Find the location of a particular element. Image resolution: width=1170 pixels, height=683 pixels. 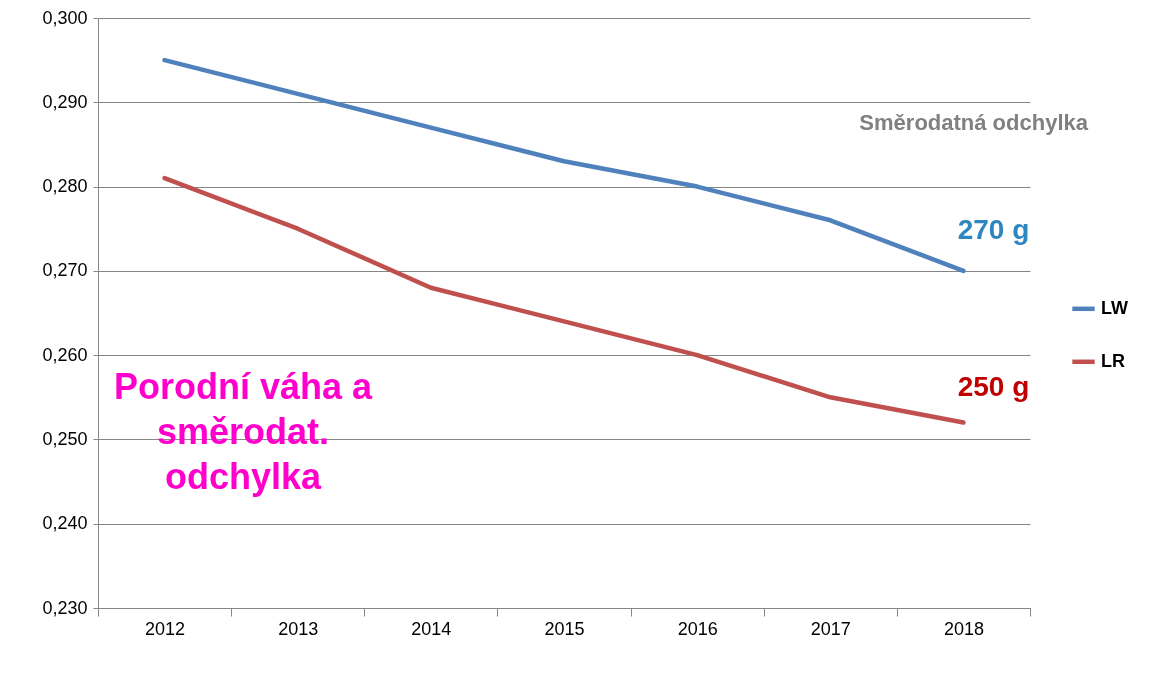

x-tick-label: 2014 is located at coordinates (431, 628).